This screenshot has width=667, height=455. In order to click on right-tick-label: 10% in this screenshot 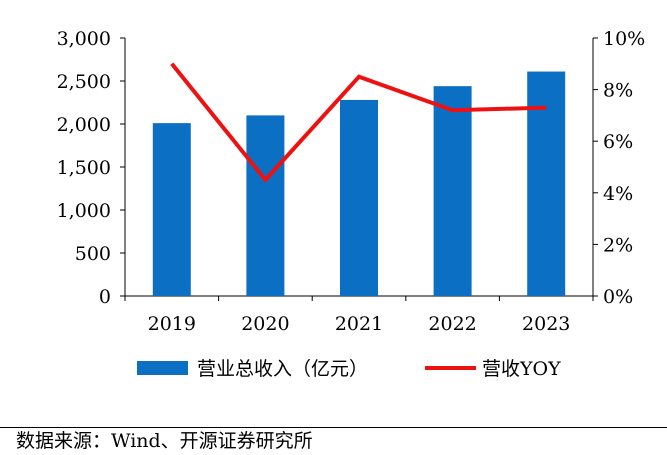, I will do `click(624, 39)`.